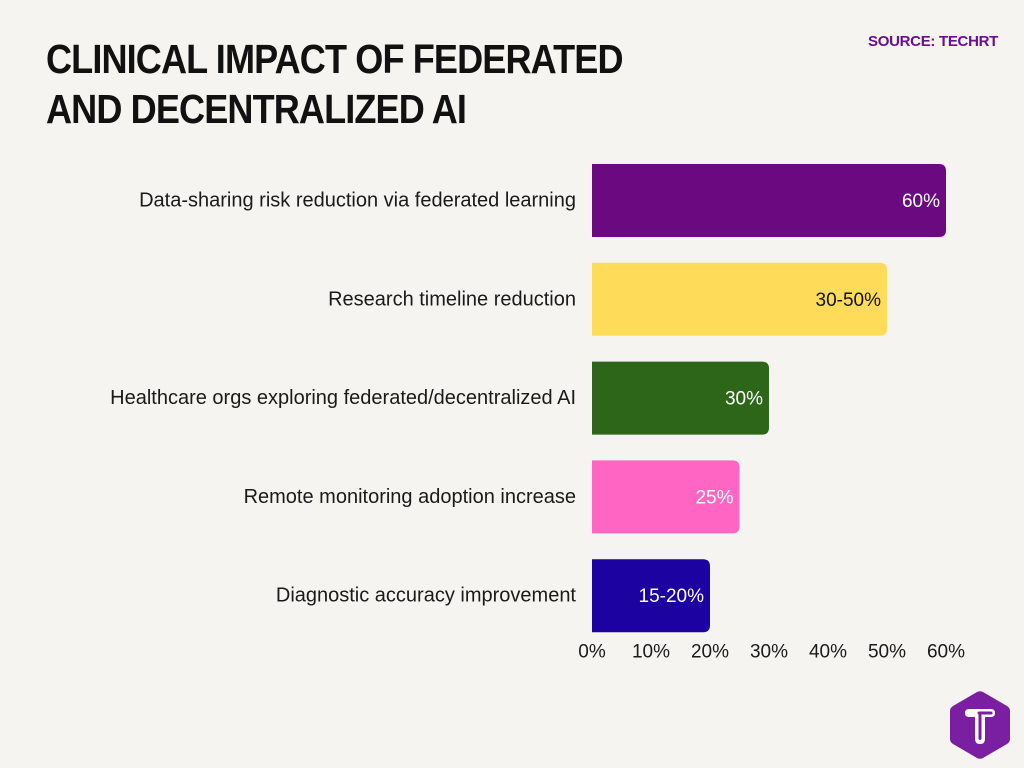 This screenshot has height=768, width=1024. Describe the element at coordinates (849, 300) in the screenshot. I see `data-label: 30-50%` at that location.